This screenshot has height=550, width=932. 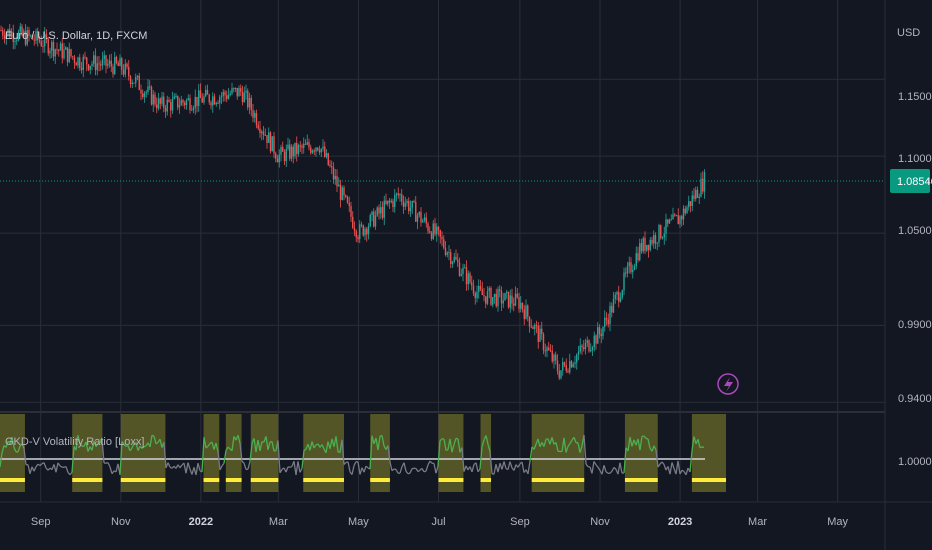 I want to click on time-axis-label: Mar, so click(x=757, y=522).